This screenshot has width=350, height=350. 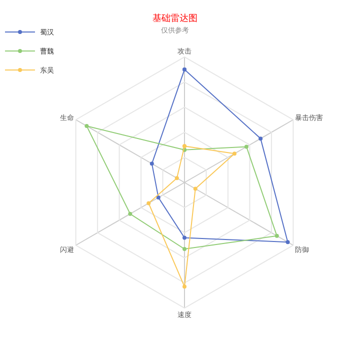 What do you see at coordinates (175, 18) in the screenshot?
I see `chart-title: 基础雷达图` at bounding box center [175, 18].